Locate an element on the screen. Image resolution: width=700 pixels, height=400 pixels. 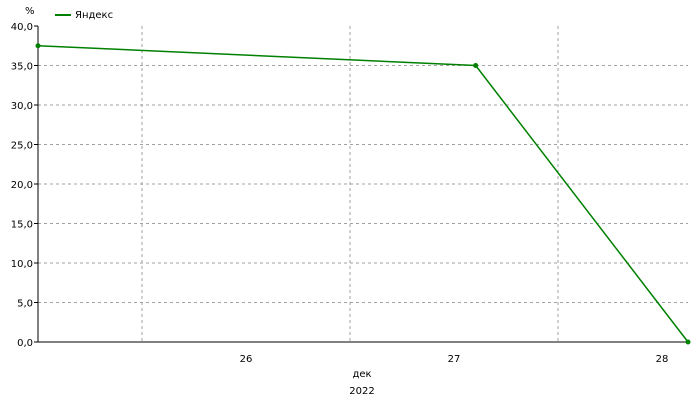
y-tick-label: 20,0 is located at coordinates (22, 185).